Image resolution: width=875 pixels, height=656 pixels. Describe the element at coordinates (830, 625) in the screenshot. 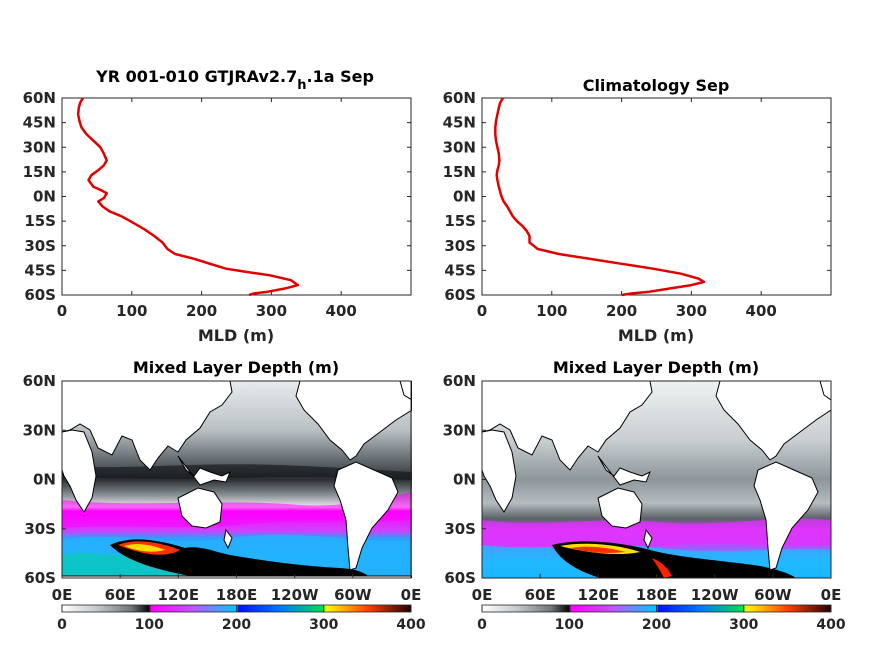

I see `panel4-colorbar-label: 400` at that location.